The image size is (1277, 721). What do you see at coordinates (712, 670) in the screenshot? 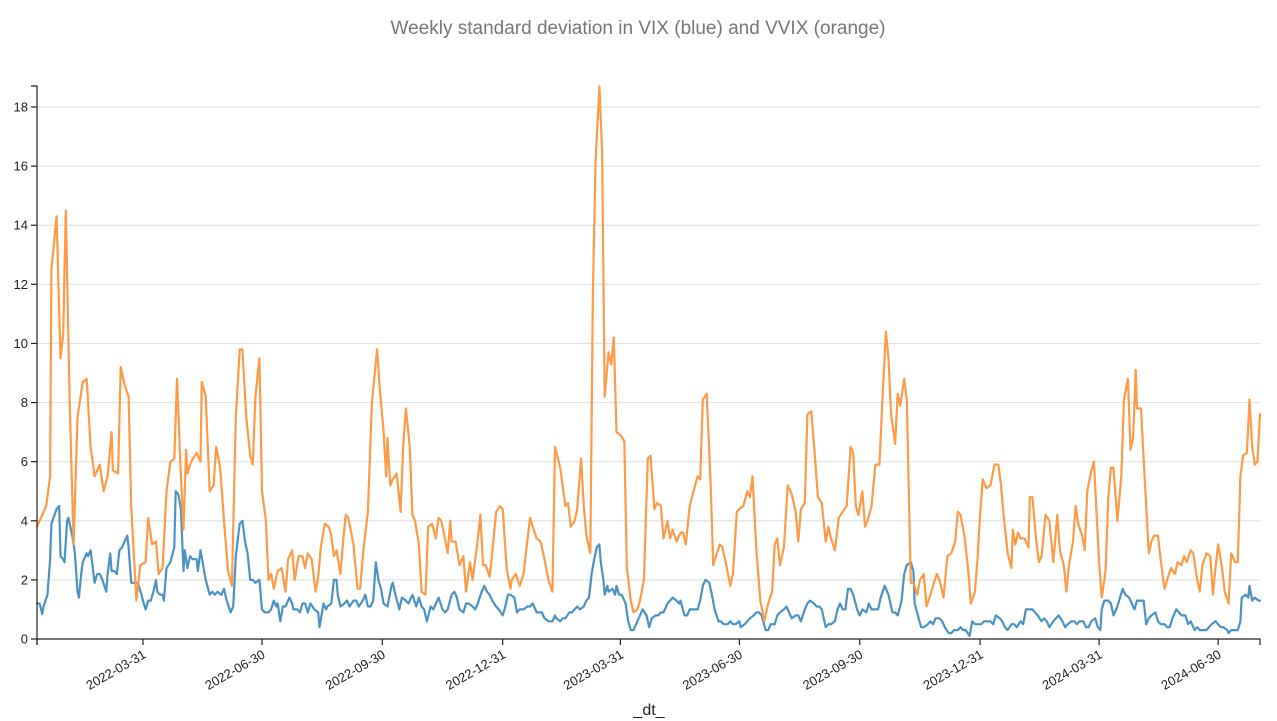
I see `x-tick-label: 2023-06-30` at bounding box center [712, 670].